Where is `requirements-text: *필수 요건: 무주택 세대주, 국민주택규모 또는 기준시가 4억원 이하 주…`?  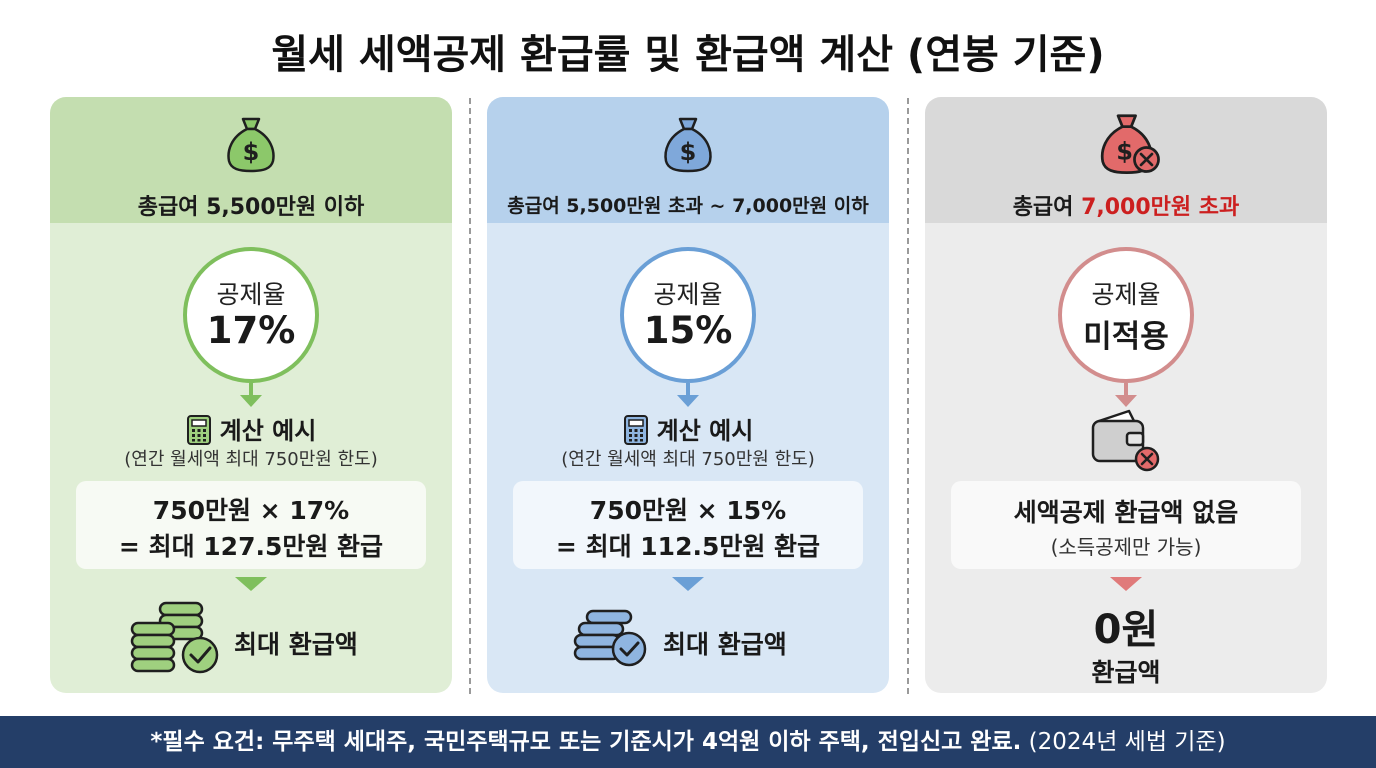 requirements-text: *필수 요건: 무주택 세대주, 국민주택규모 또는 기준시가 4억원 이하 주… is located at coordinates (586, 742).